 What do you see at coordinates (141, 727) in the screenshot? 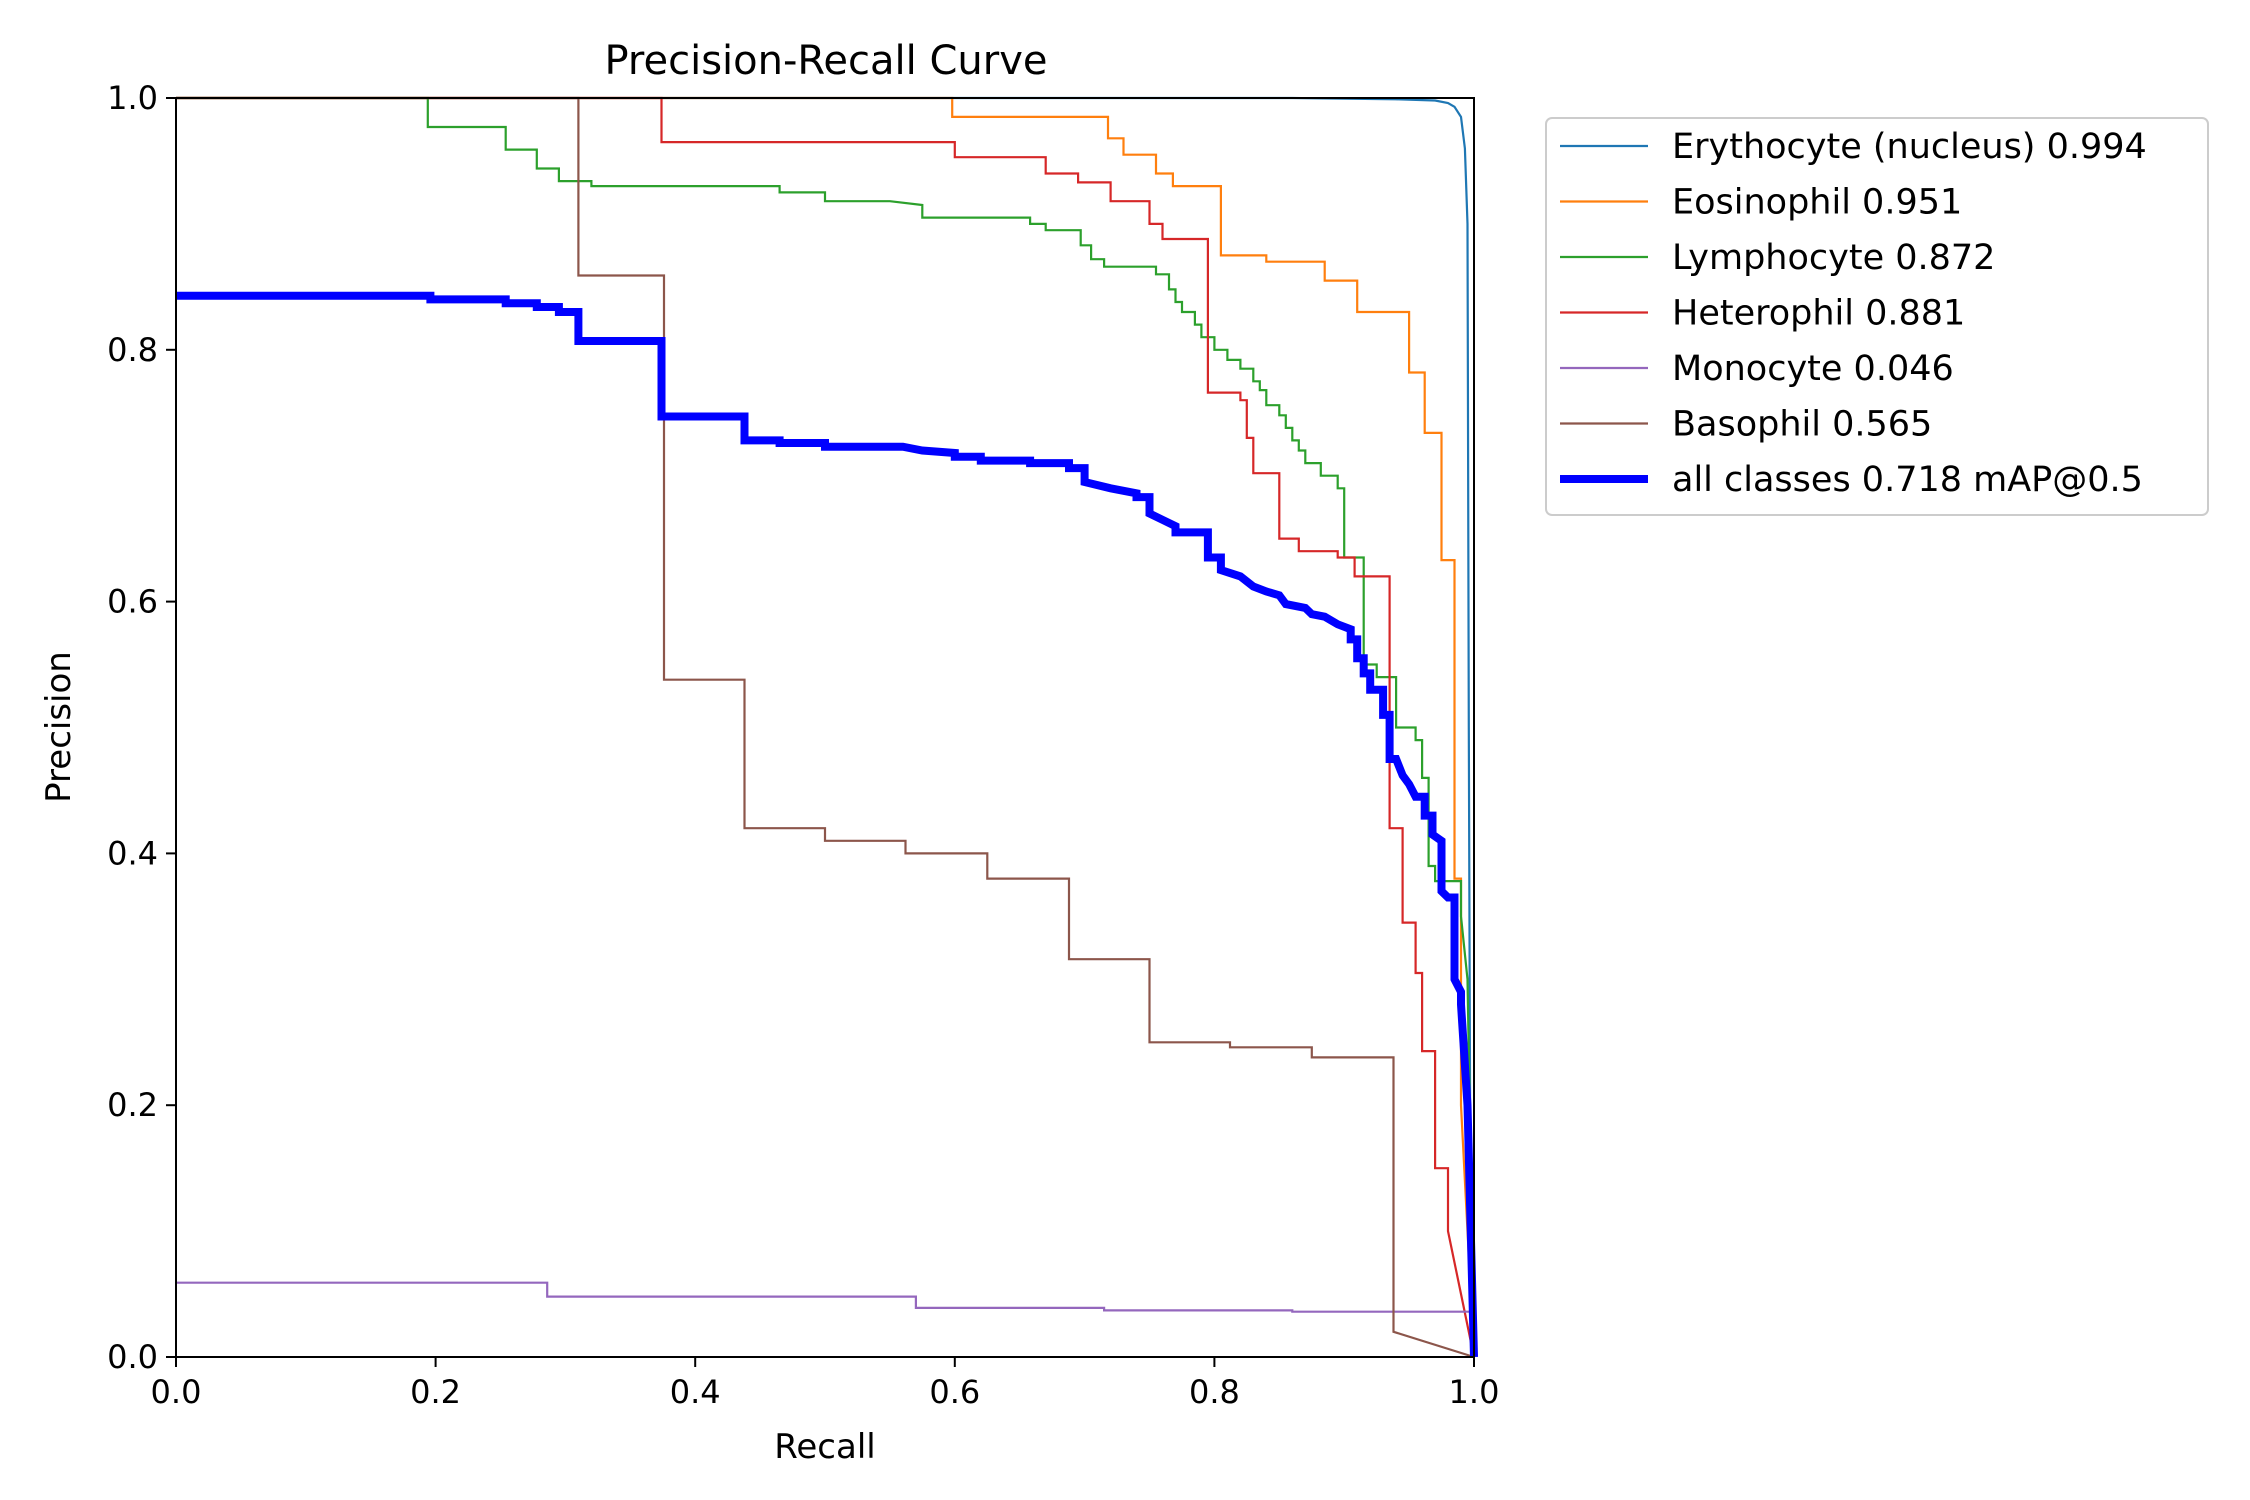
I see `y-axis: 0.0 0.2 0.4 0.6 0.8 1.0` at bounding box center [141, 727].